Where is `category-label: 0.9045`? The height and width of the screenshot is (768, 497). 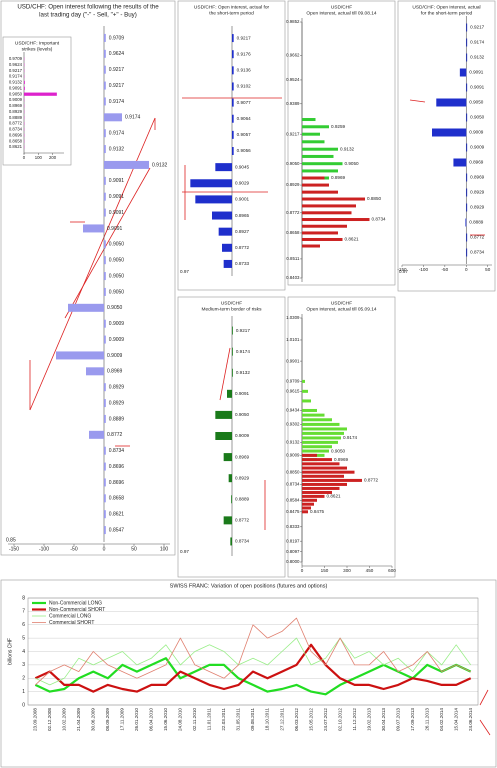
category-label: 0.9045 is located at coordinates (242, 166).